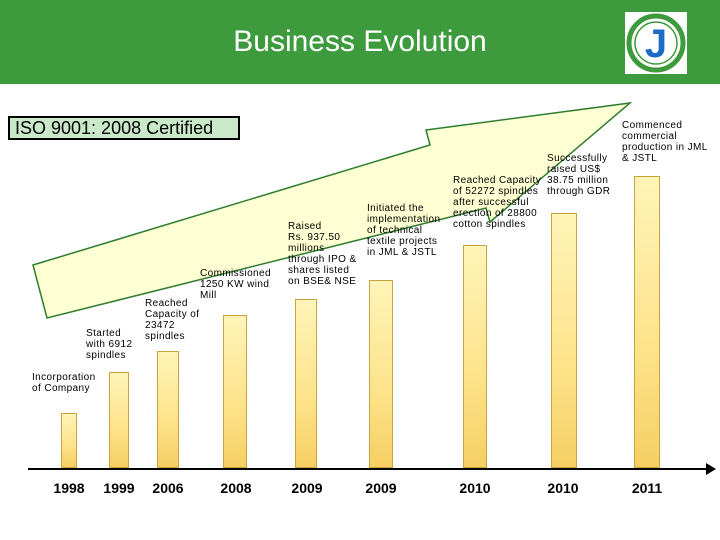 Image resolution: width=720 pixels, height=540 pixels. What do you see at coordinates (69, 488) in the screenshot?
I see `milestone-year: 1998` at bounding box center [69, 488].